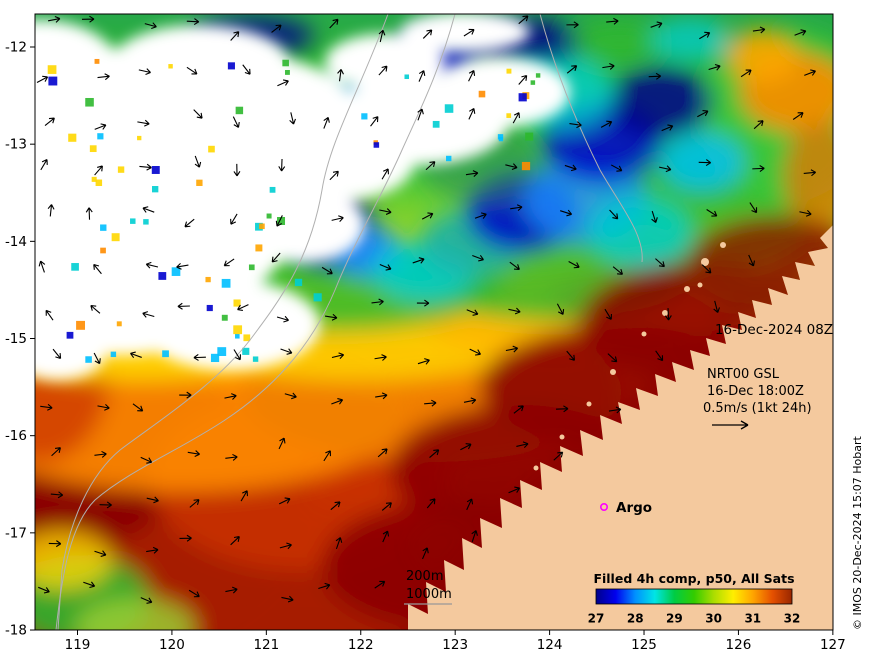  What do you see at coordinates (455, 645) in the screenshot?
I see `x-tick-label: 123` at bounding box center [455, 645].